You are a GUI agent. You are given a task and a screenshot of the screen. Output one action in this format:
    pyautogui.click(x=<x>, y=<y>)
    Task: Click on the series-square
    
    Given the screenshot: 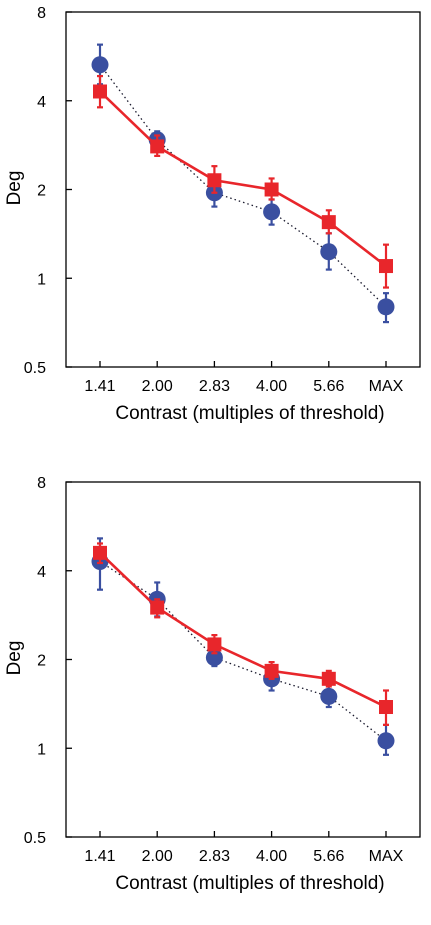 What is the action you would take?
    pyautogui.click(x=243, y=634)
    